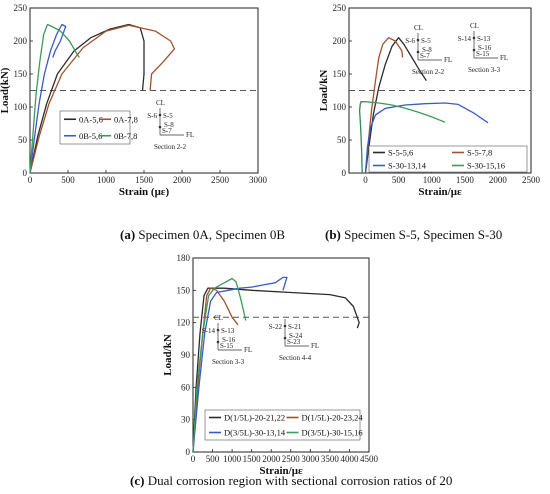 The width and height of the screenshot is (550, 494). What do you see at coordinates (410, 41) in the screenshot?
I see `gauge-label: S-6` at bounding box center [410, 41].